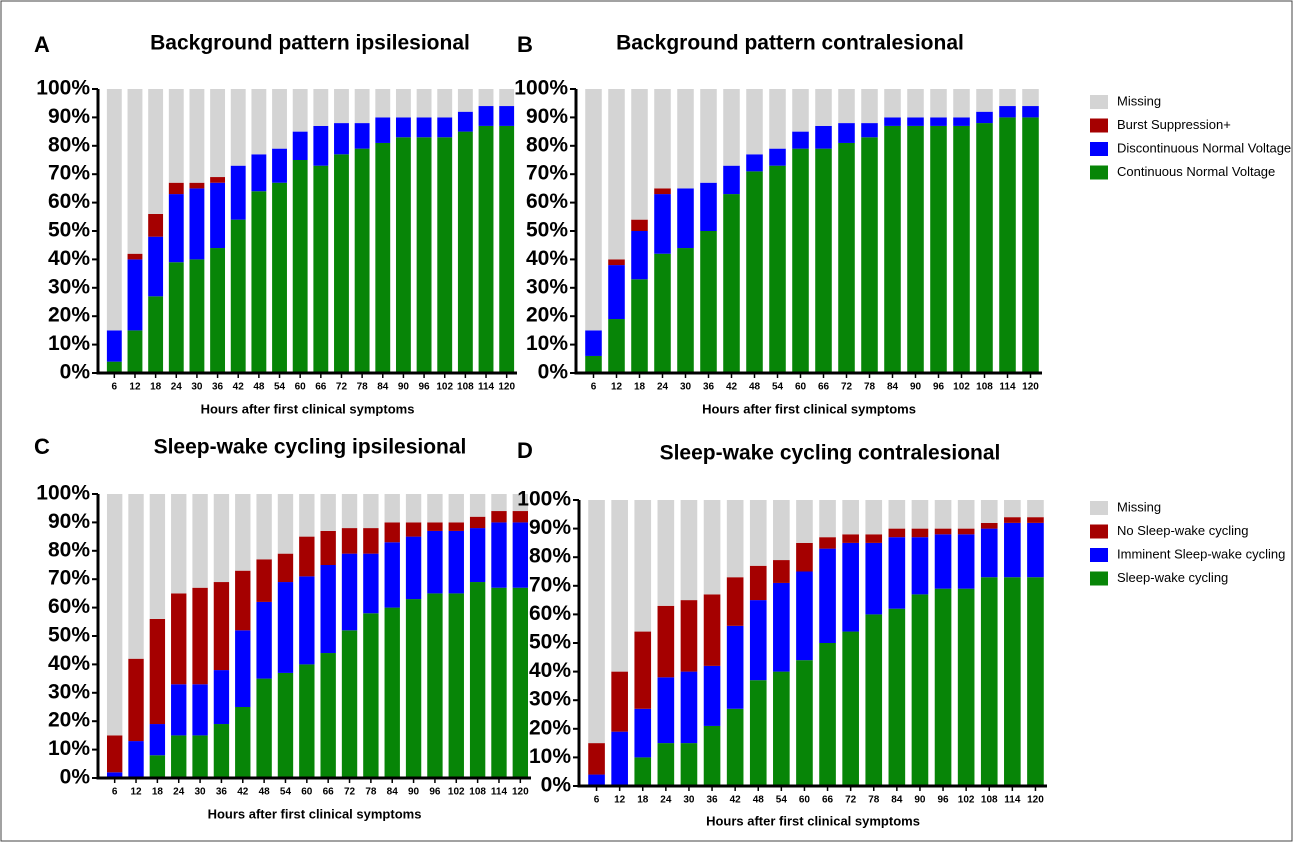 The width and height of the screenshot is (1294, 843). What do you see at coordinates (597, 800) in the screenshot?
I see `x-tick-label: 6` at bounding box center [597, 800].